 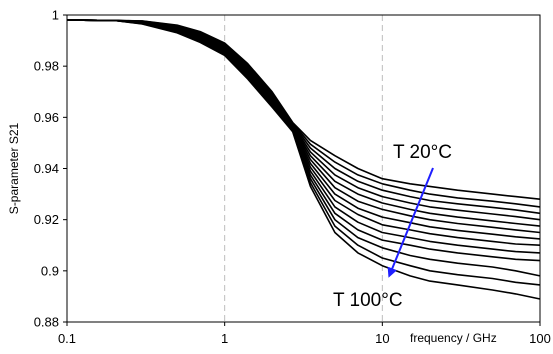 I want to click on x-axis-label: frequency / GHz, so click(x=453, y=338).